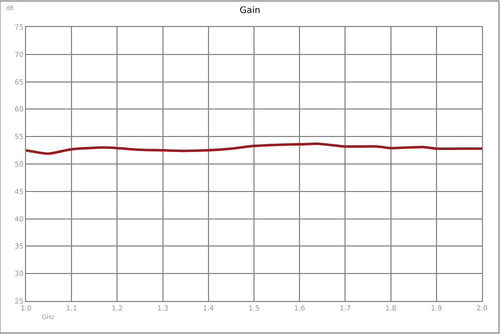 The image size is (500, 334). I want to click on chart-title: Gain, so click(250, 11).